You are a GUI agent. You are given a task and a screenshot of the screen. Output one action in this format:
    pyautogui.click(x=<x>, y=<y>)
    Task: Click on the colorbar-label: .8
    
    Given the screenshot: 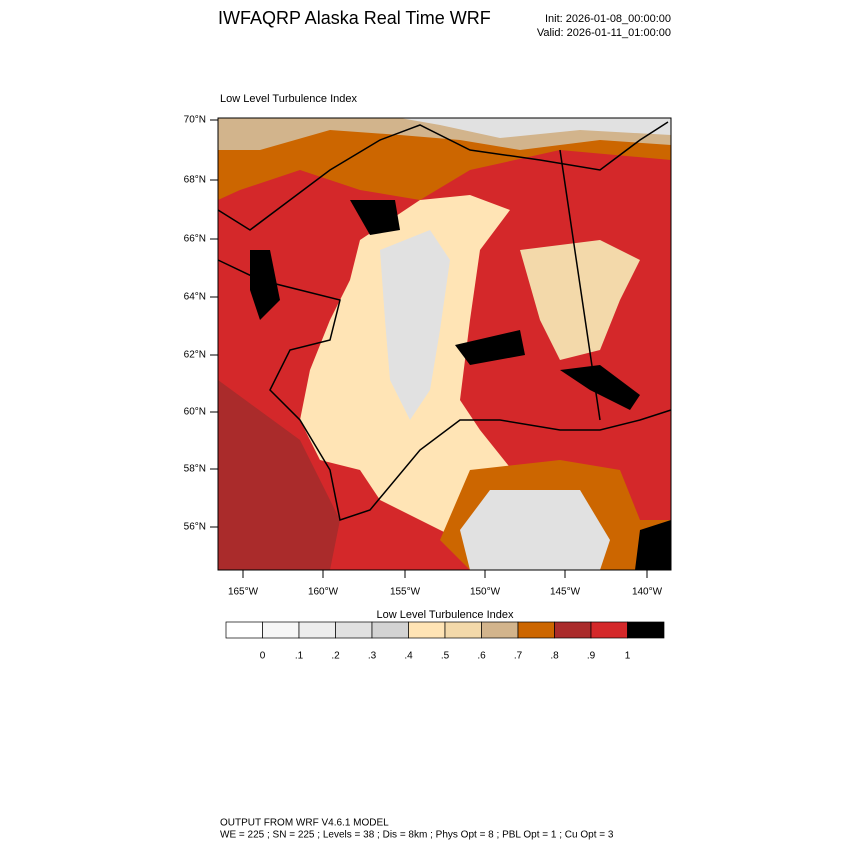 What is the action you would take?
    pyautogui.click(x=554, y=656)
    